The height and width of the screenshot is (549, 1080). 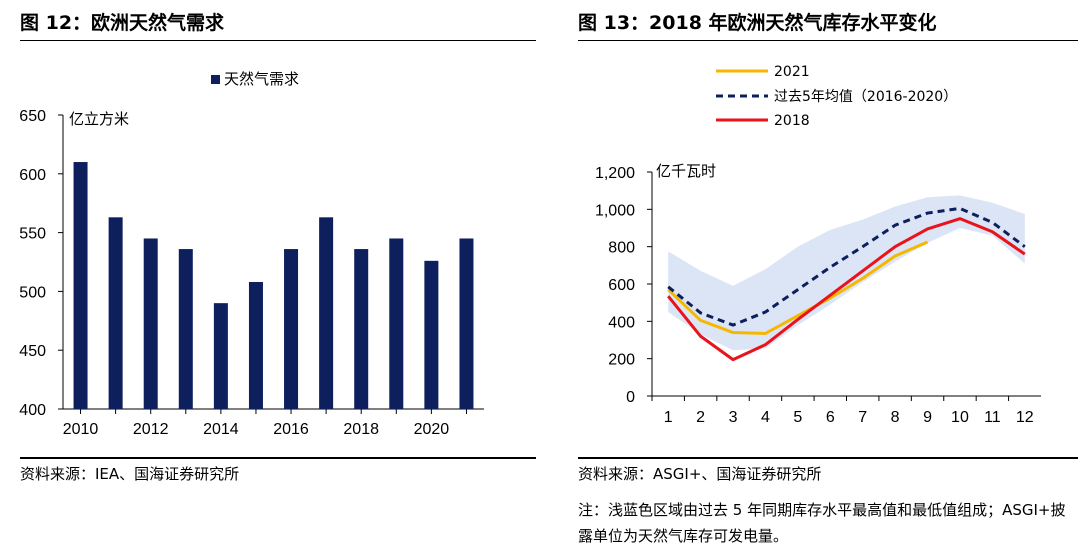 I want to click on y-tick-label: 1,000, so click(x=615, y=210).